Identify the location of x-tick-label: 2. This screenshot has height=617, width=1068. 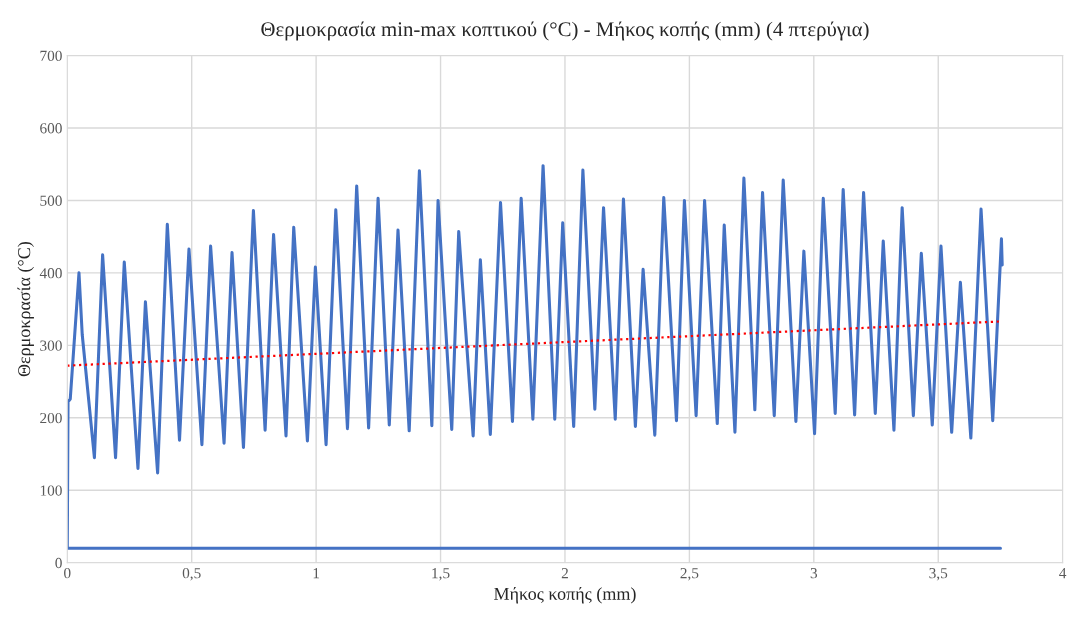
(564, 573).